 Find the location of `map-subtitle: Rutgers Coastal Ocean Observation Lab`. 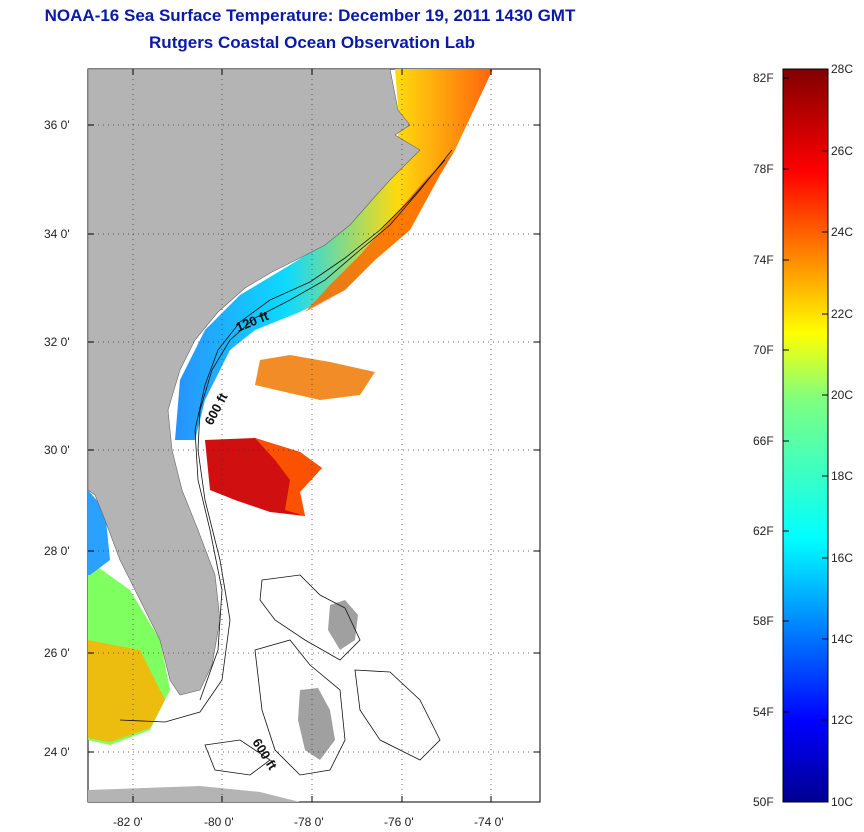

map-subtitle: Rutgers Coastal Ocean Observation Lab is located at coordinates (312, 42).